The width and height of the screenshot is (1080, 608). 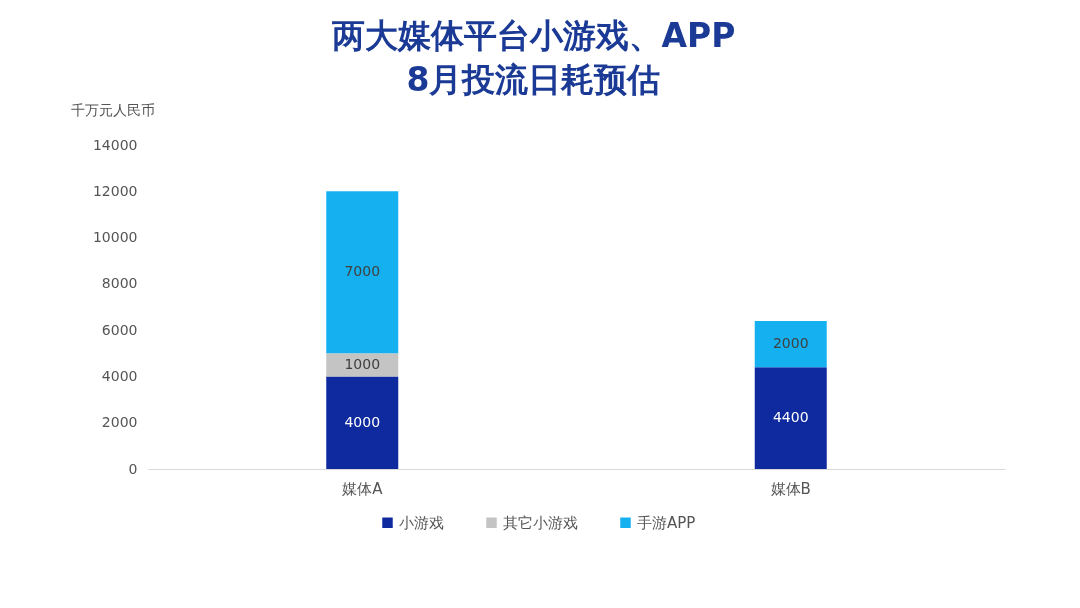 I want to click on data-label: 7000, so click(x=362, y=271).